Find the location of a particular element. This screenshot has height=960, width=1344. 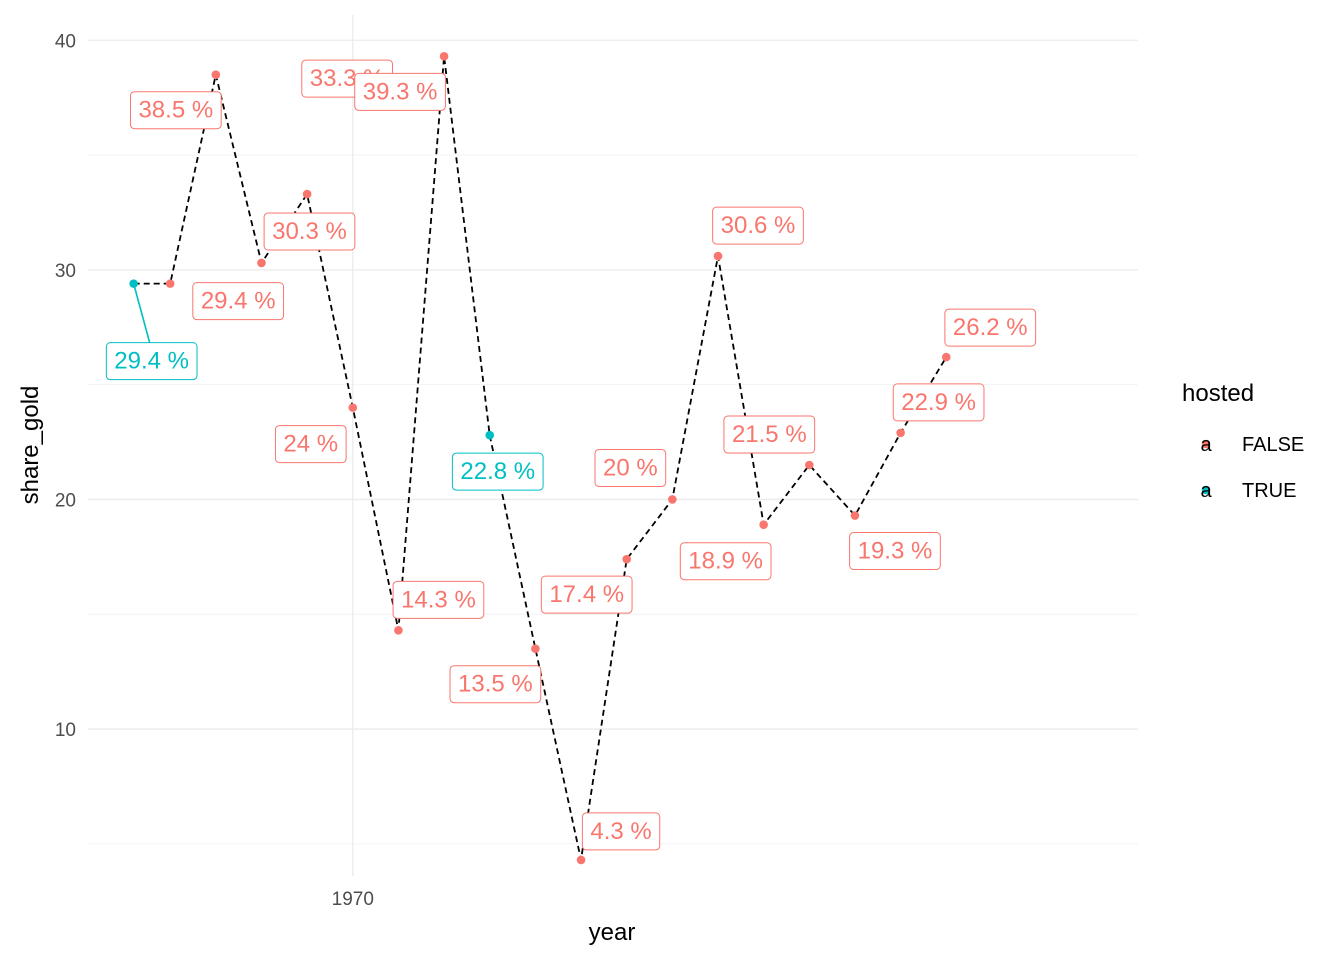

data-label: 14.3 % is located at coordinates (438, 599).